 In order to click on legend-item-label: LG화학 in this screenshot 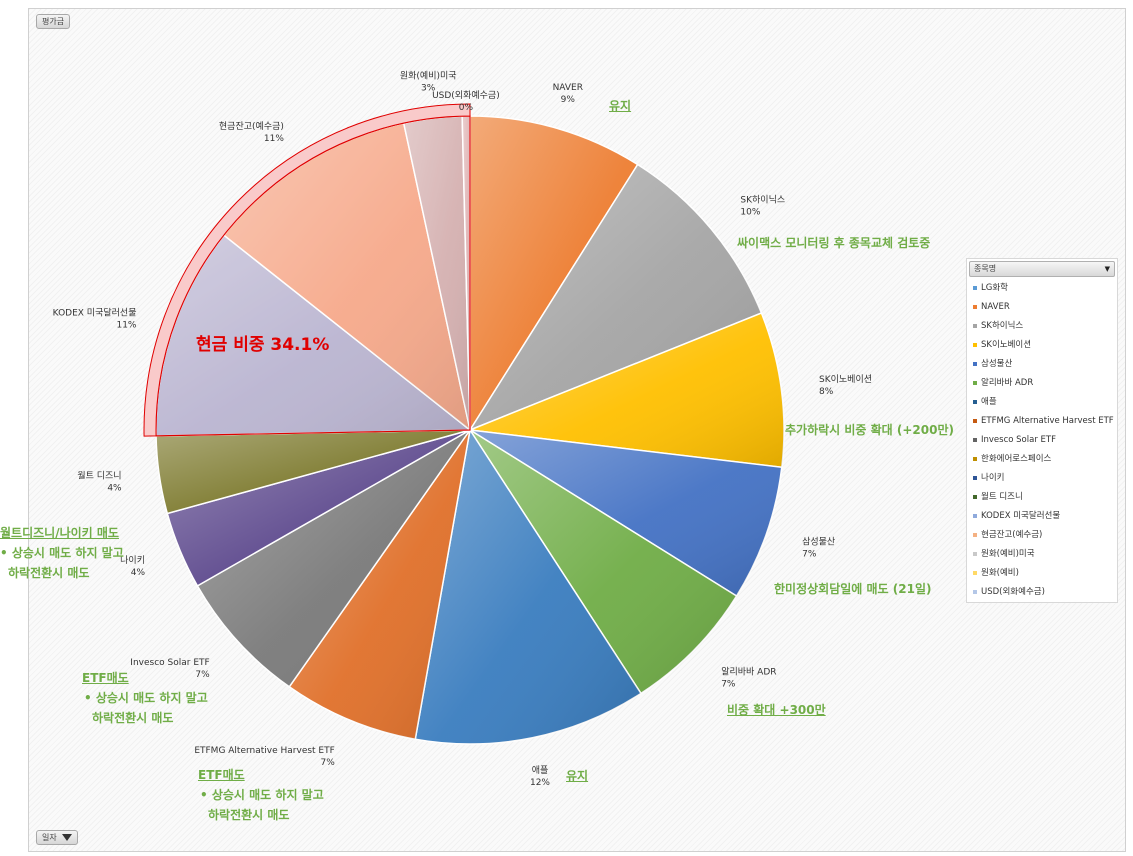, I will do `click(994, 288)`.